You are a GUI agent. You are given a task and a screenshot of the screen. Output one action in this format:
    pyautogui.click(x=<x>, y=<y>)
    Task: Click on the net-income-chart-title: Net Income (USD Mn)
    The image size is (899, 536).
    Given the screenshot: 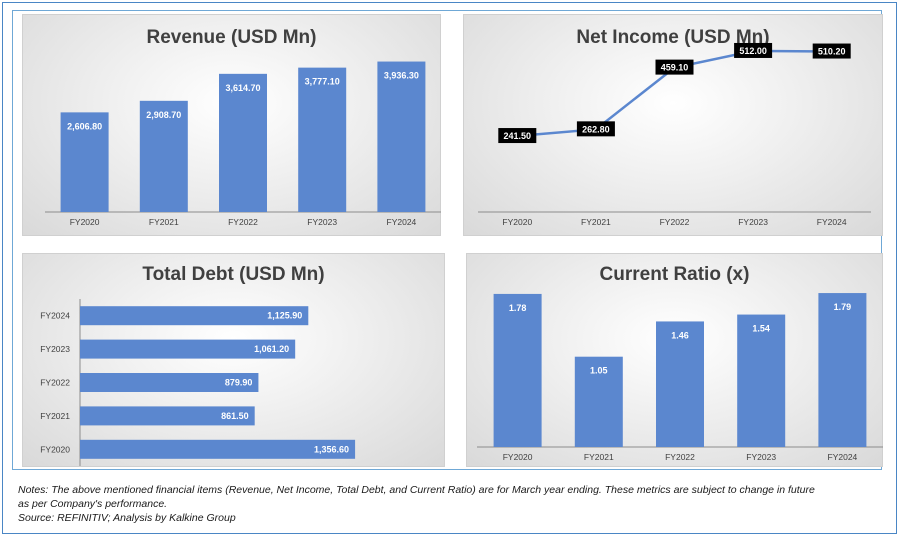 What is the action you would take?
    pyautogui.click(x=673, y=37)
    